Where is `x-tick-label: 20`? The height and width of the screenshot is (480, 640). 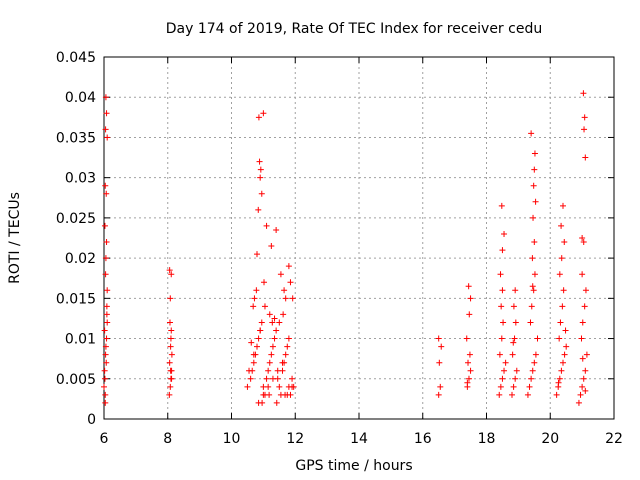
x-tick-label: 20 is located at coordinates (550, 439).